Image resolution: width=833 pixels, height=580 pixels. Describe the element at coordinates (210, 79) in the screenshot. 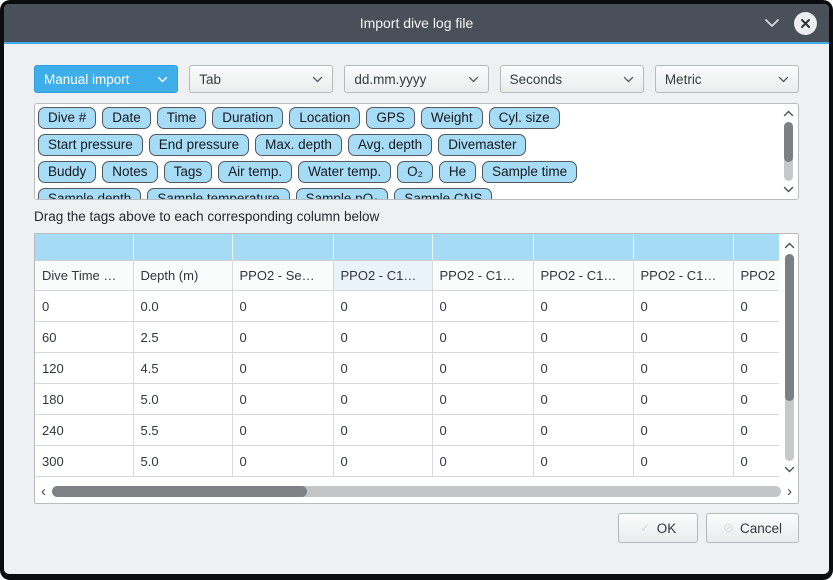

I see `combo-label: Tab` at that location.